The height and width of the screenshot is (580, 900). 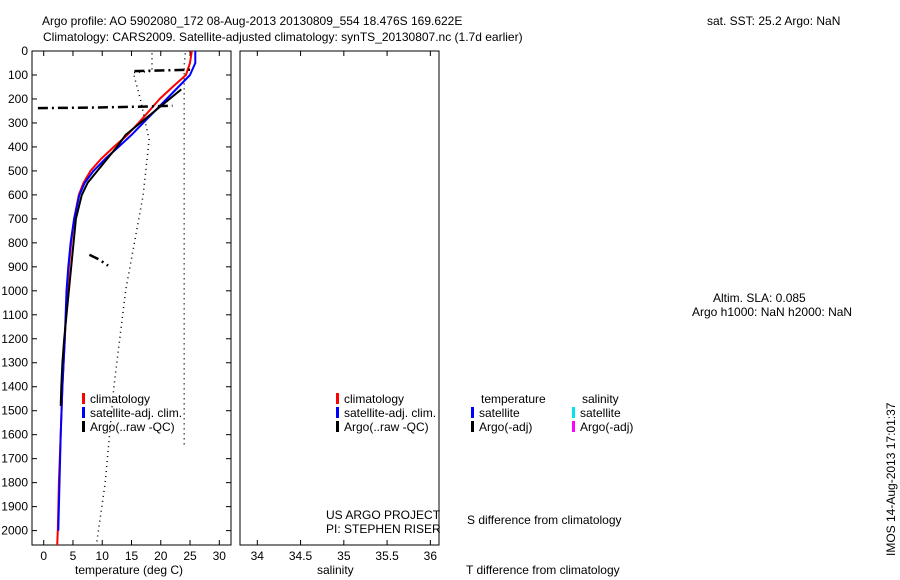 I want to click on x-tick-label: 36, so click(x=431, y=556).